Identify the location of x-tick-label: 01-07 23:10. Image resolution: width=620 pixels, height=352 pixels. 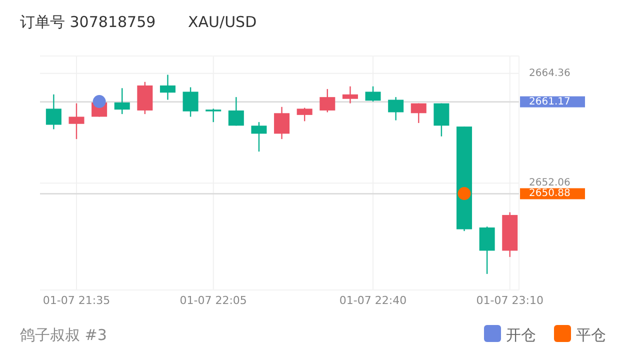
(510, 300).